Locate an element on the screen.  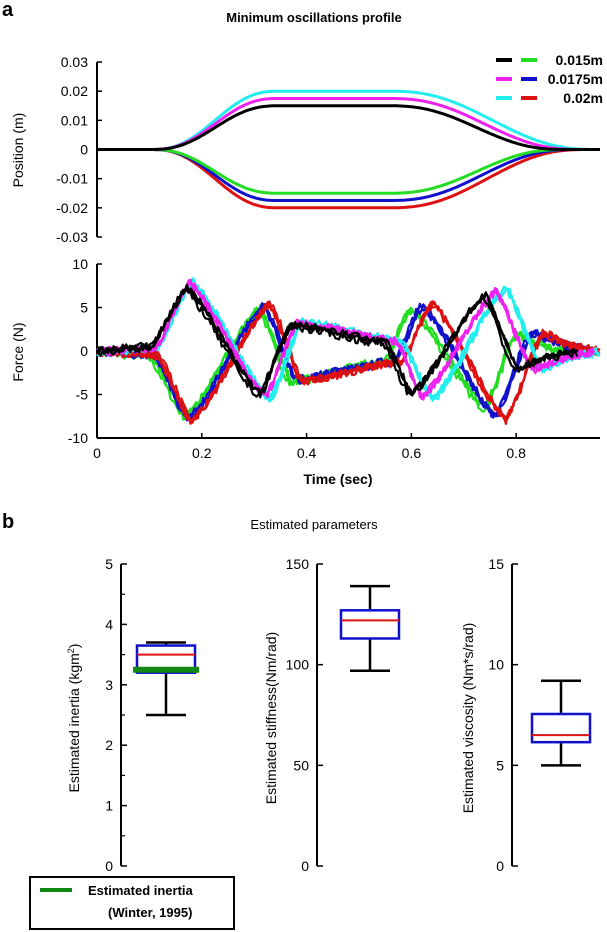
params-title: Estimated parameters is located at coordinates (314, 524).